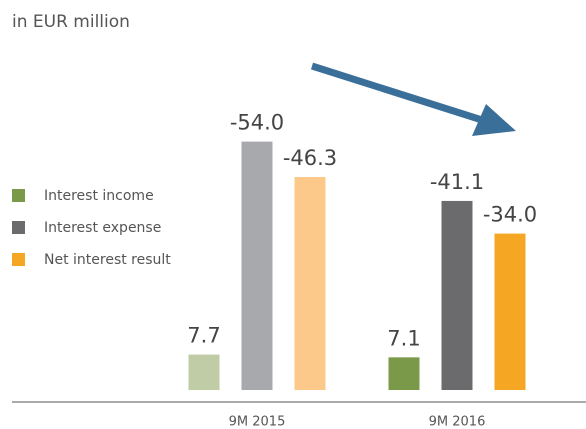  Describe the element at coordinates (71, 22) in the screenshot. I see `chart-subtitle: in EUR million` at that location.